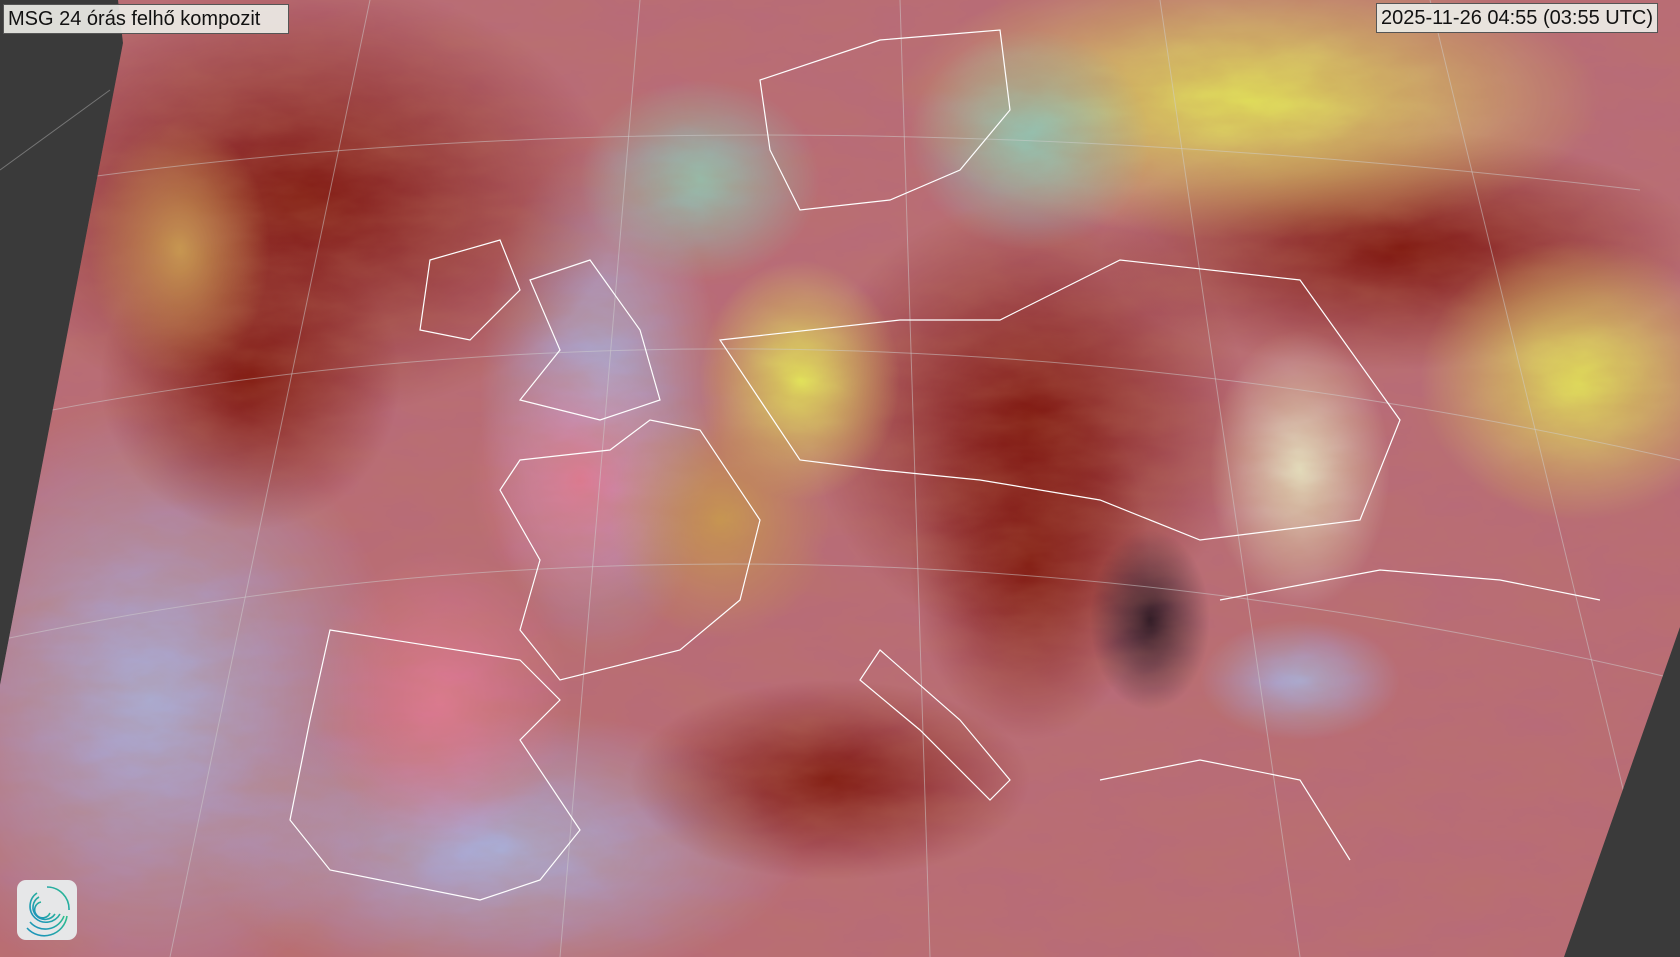 The image size is (1680, 957). Describe the element at coordinates (55, 130) in the screenshot. I see `graticule-outside` at that location.